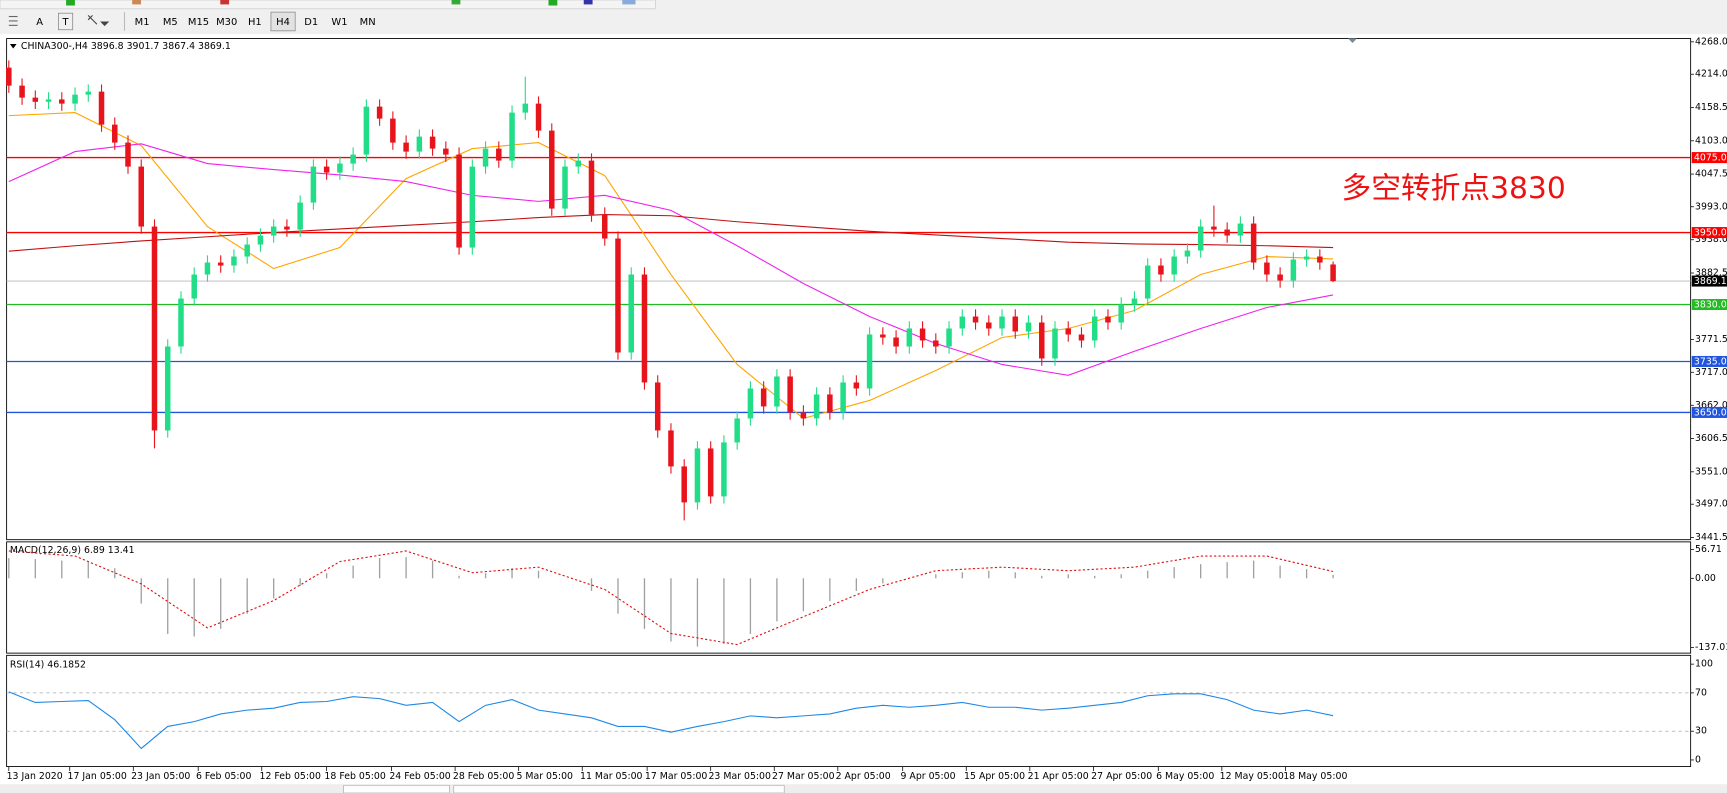 The image size is (1727, 793). What do you see at coordinates (1710, 362) in the screenshot?
I see `level-label: 3735.0` at bounding box center [1710, 362].